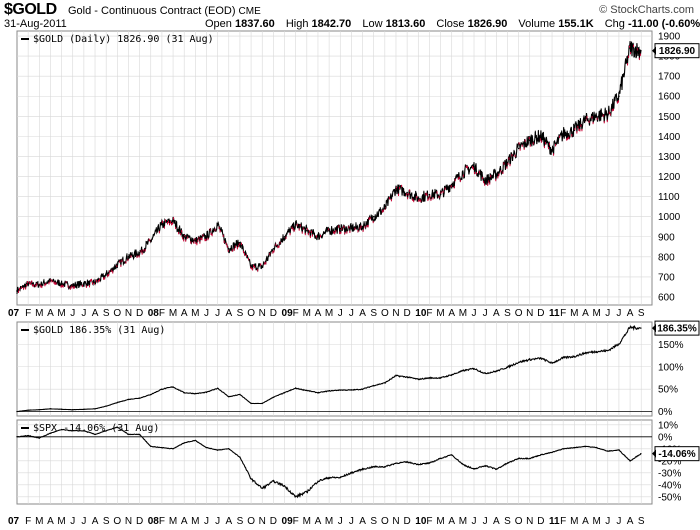 Image resolution: width=700 pixels, height=530 pixels. What do you see at coordinates (665, 412) in the screenshot?
I see `y-tick-label: 0%` at bounding box center [665, 412].